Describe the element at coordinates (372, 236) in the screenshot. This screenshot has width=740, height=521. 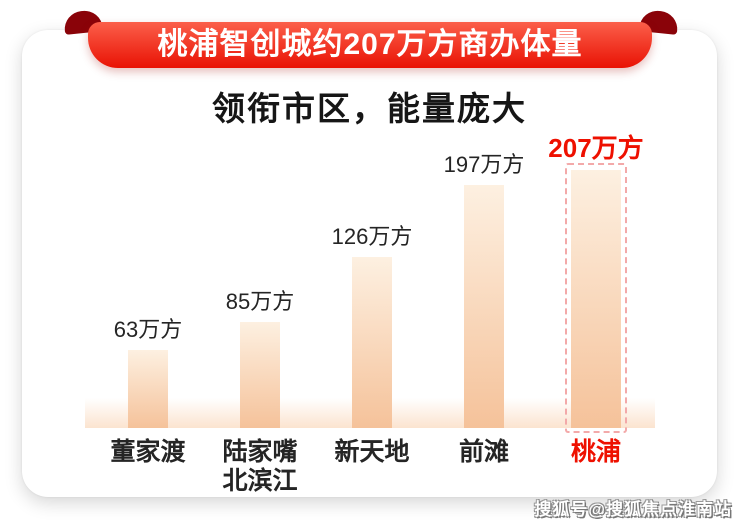
I see `value-label: 126万方` at that location.